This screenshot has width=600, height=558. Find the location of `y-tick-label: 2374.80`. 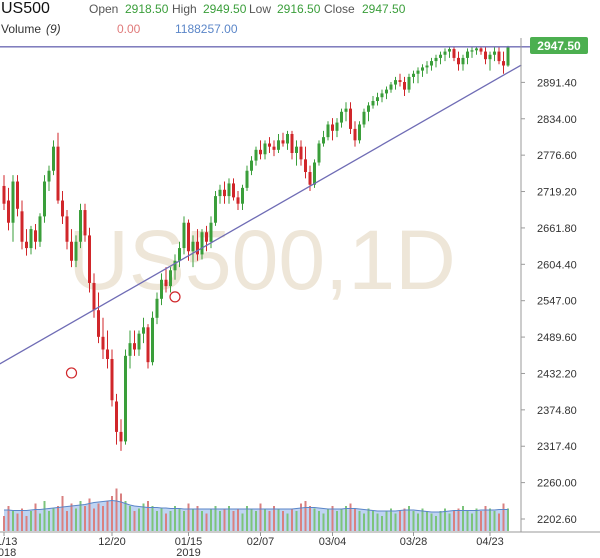

y-tick-label: 2374.80 is located at coordinates (557, 411).